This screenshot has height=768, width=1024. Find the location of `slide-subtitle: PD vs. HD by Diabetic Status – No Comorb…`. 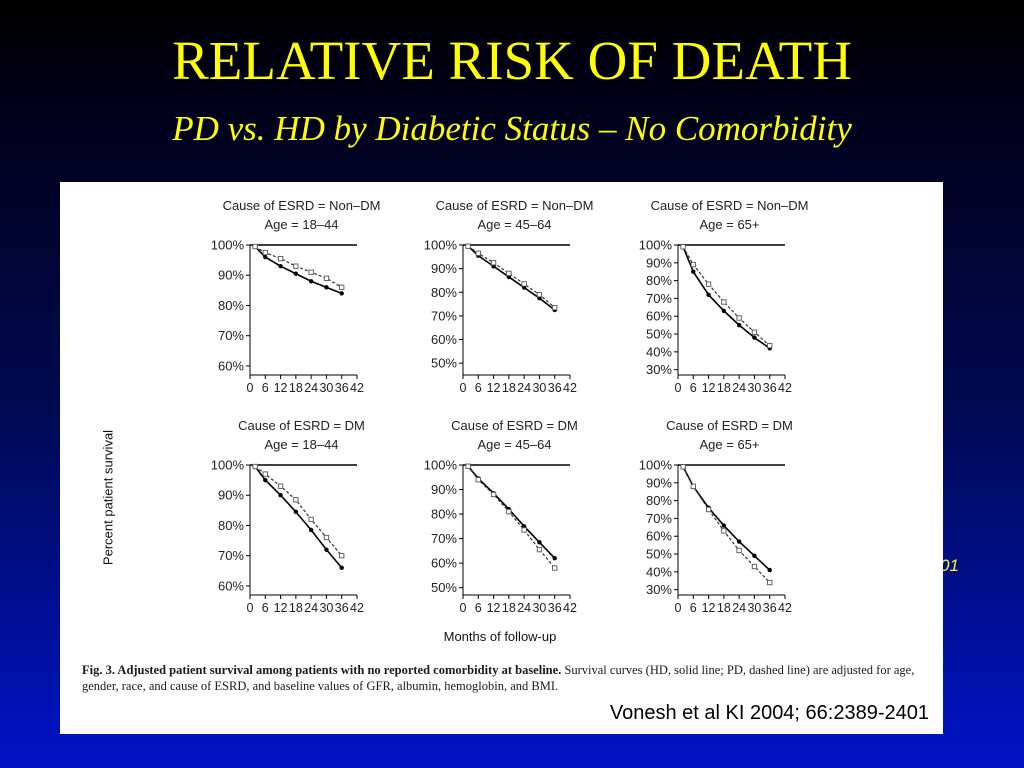

slide-subtitle: PD vs. HD by Diabetic Status – No Comorb… is located at coordinates (512, 128).